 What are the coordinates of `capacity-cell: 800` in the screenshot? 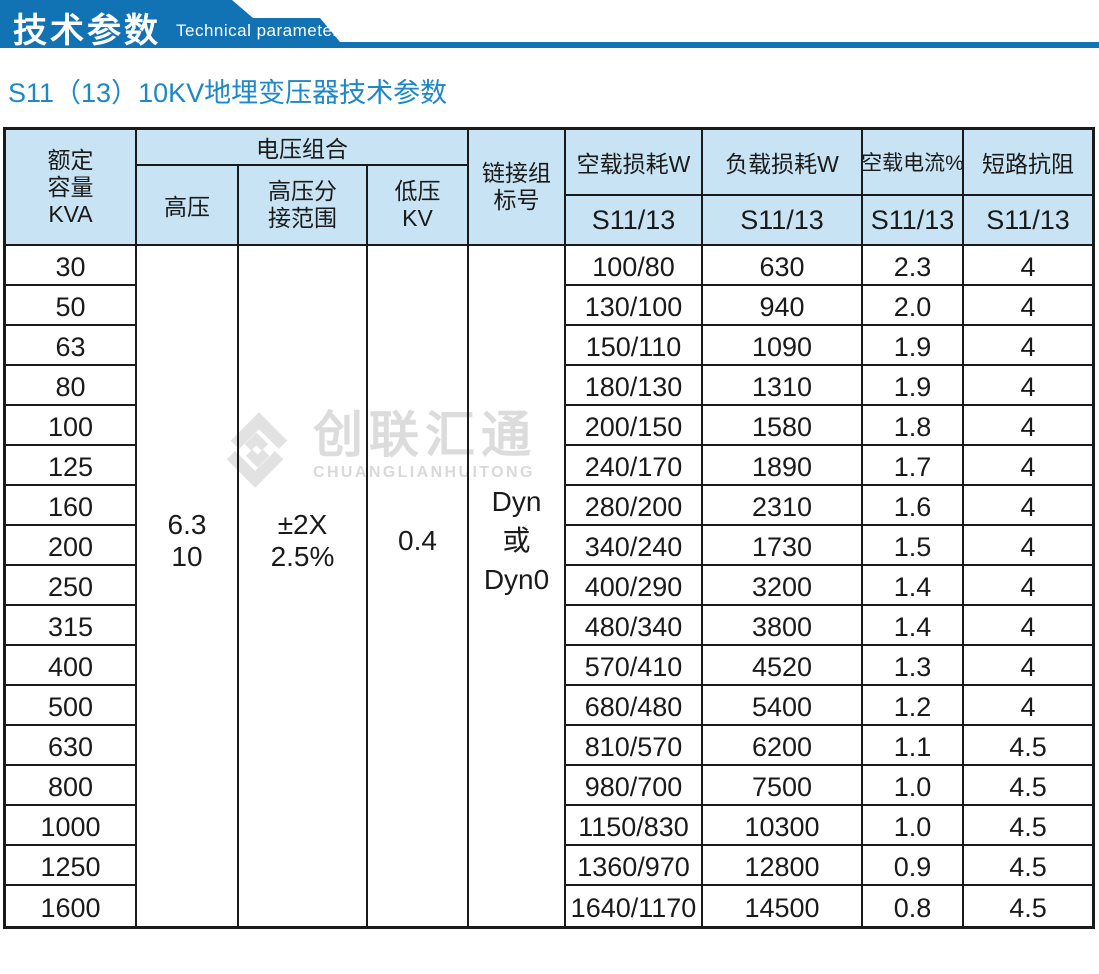 It's located at (71, 786).